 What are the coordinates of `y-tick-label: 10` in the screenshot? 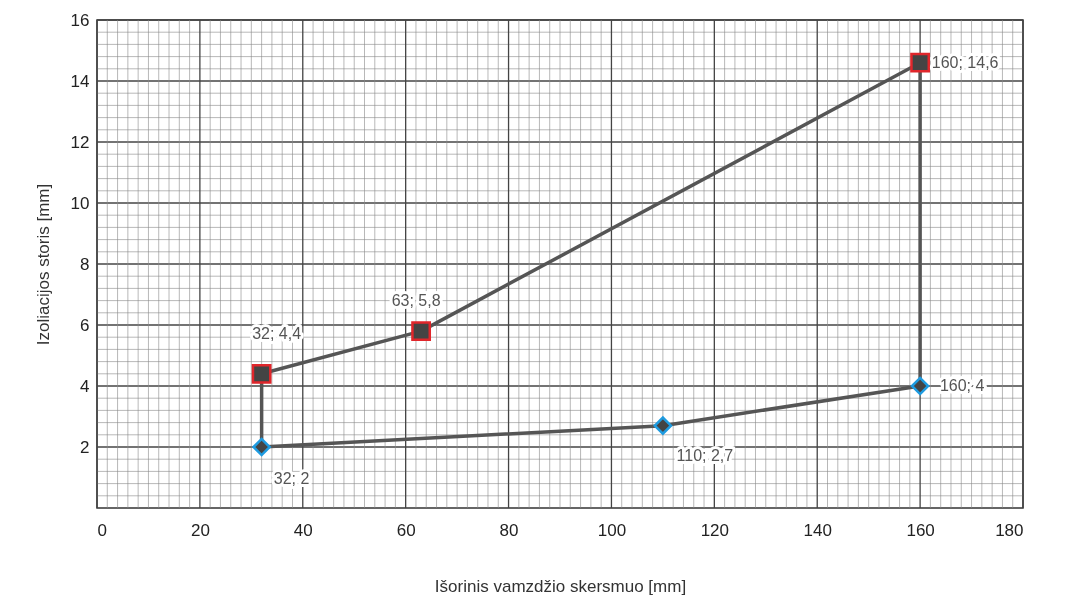 It's located at (80, 203).